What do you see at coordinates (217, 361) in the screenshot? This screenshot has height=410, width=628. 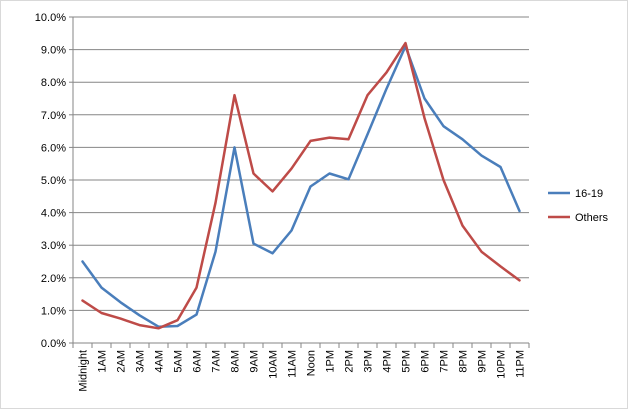 I see `x-tick-label: 7AM` at bounding box center [217, 361].